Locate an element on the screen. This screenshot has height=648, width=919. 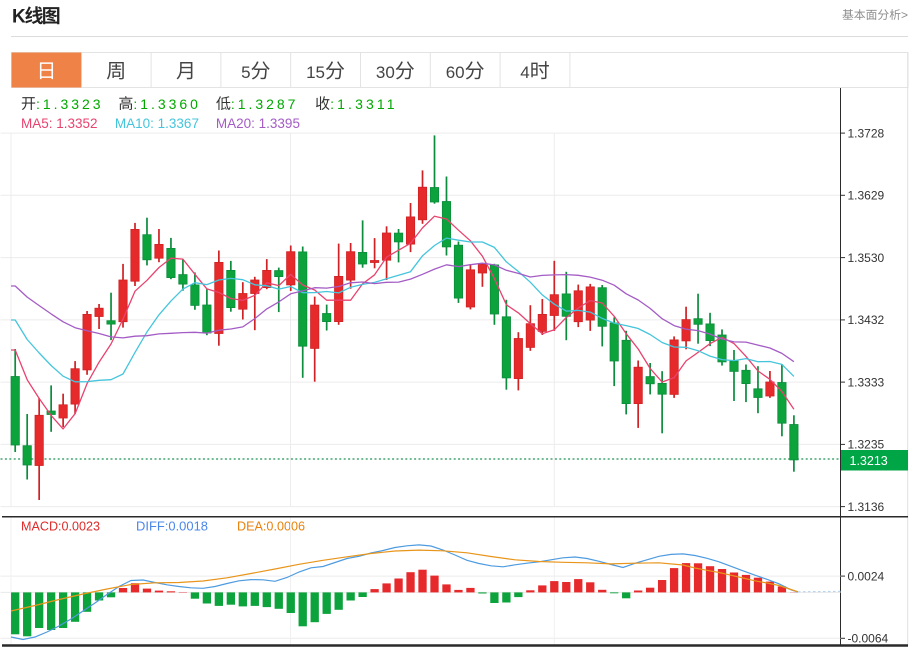
svg-text: 1.3629 is located at coordinates (866, 196).